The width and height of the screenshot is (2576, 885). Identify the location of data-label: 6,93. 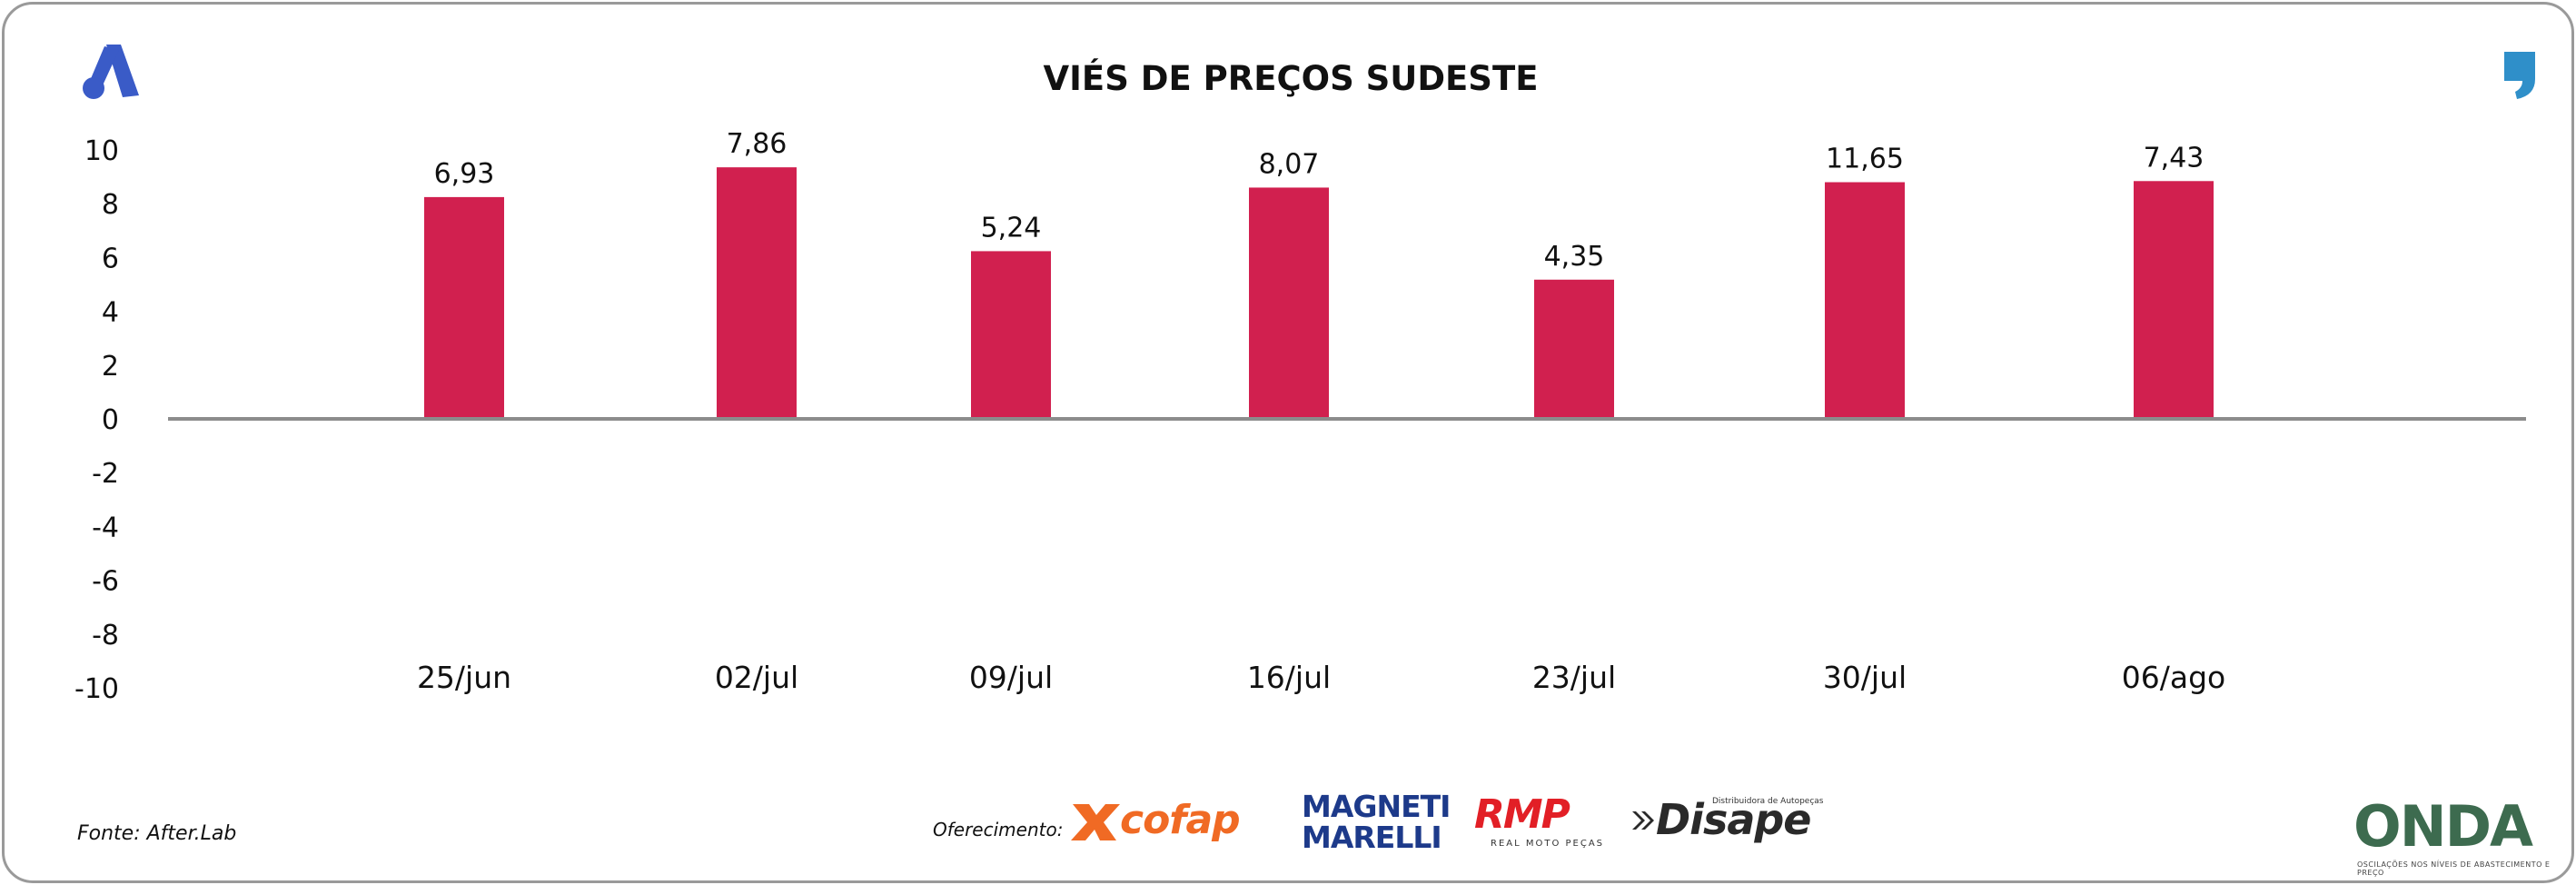
(464, 174).